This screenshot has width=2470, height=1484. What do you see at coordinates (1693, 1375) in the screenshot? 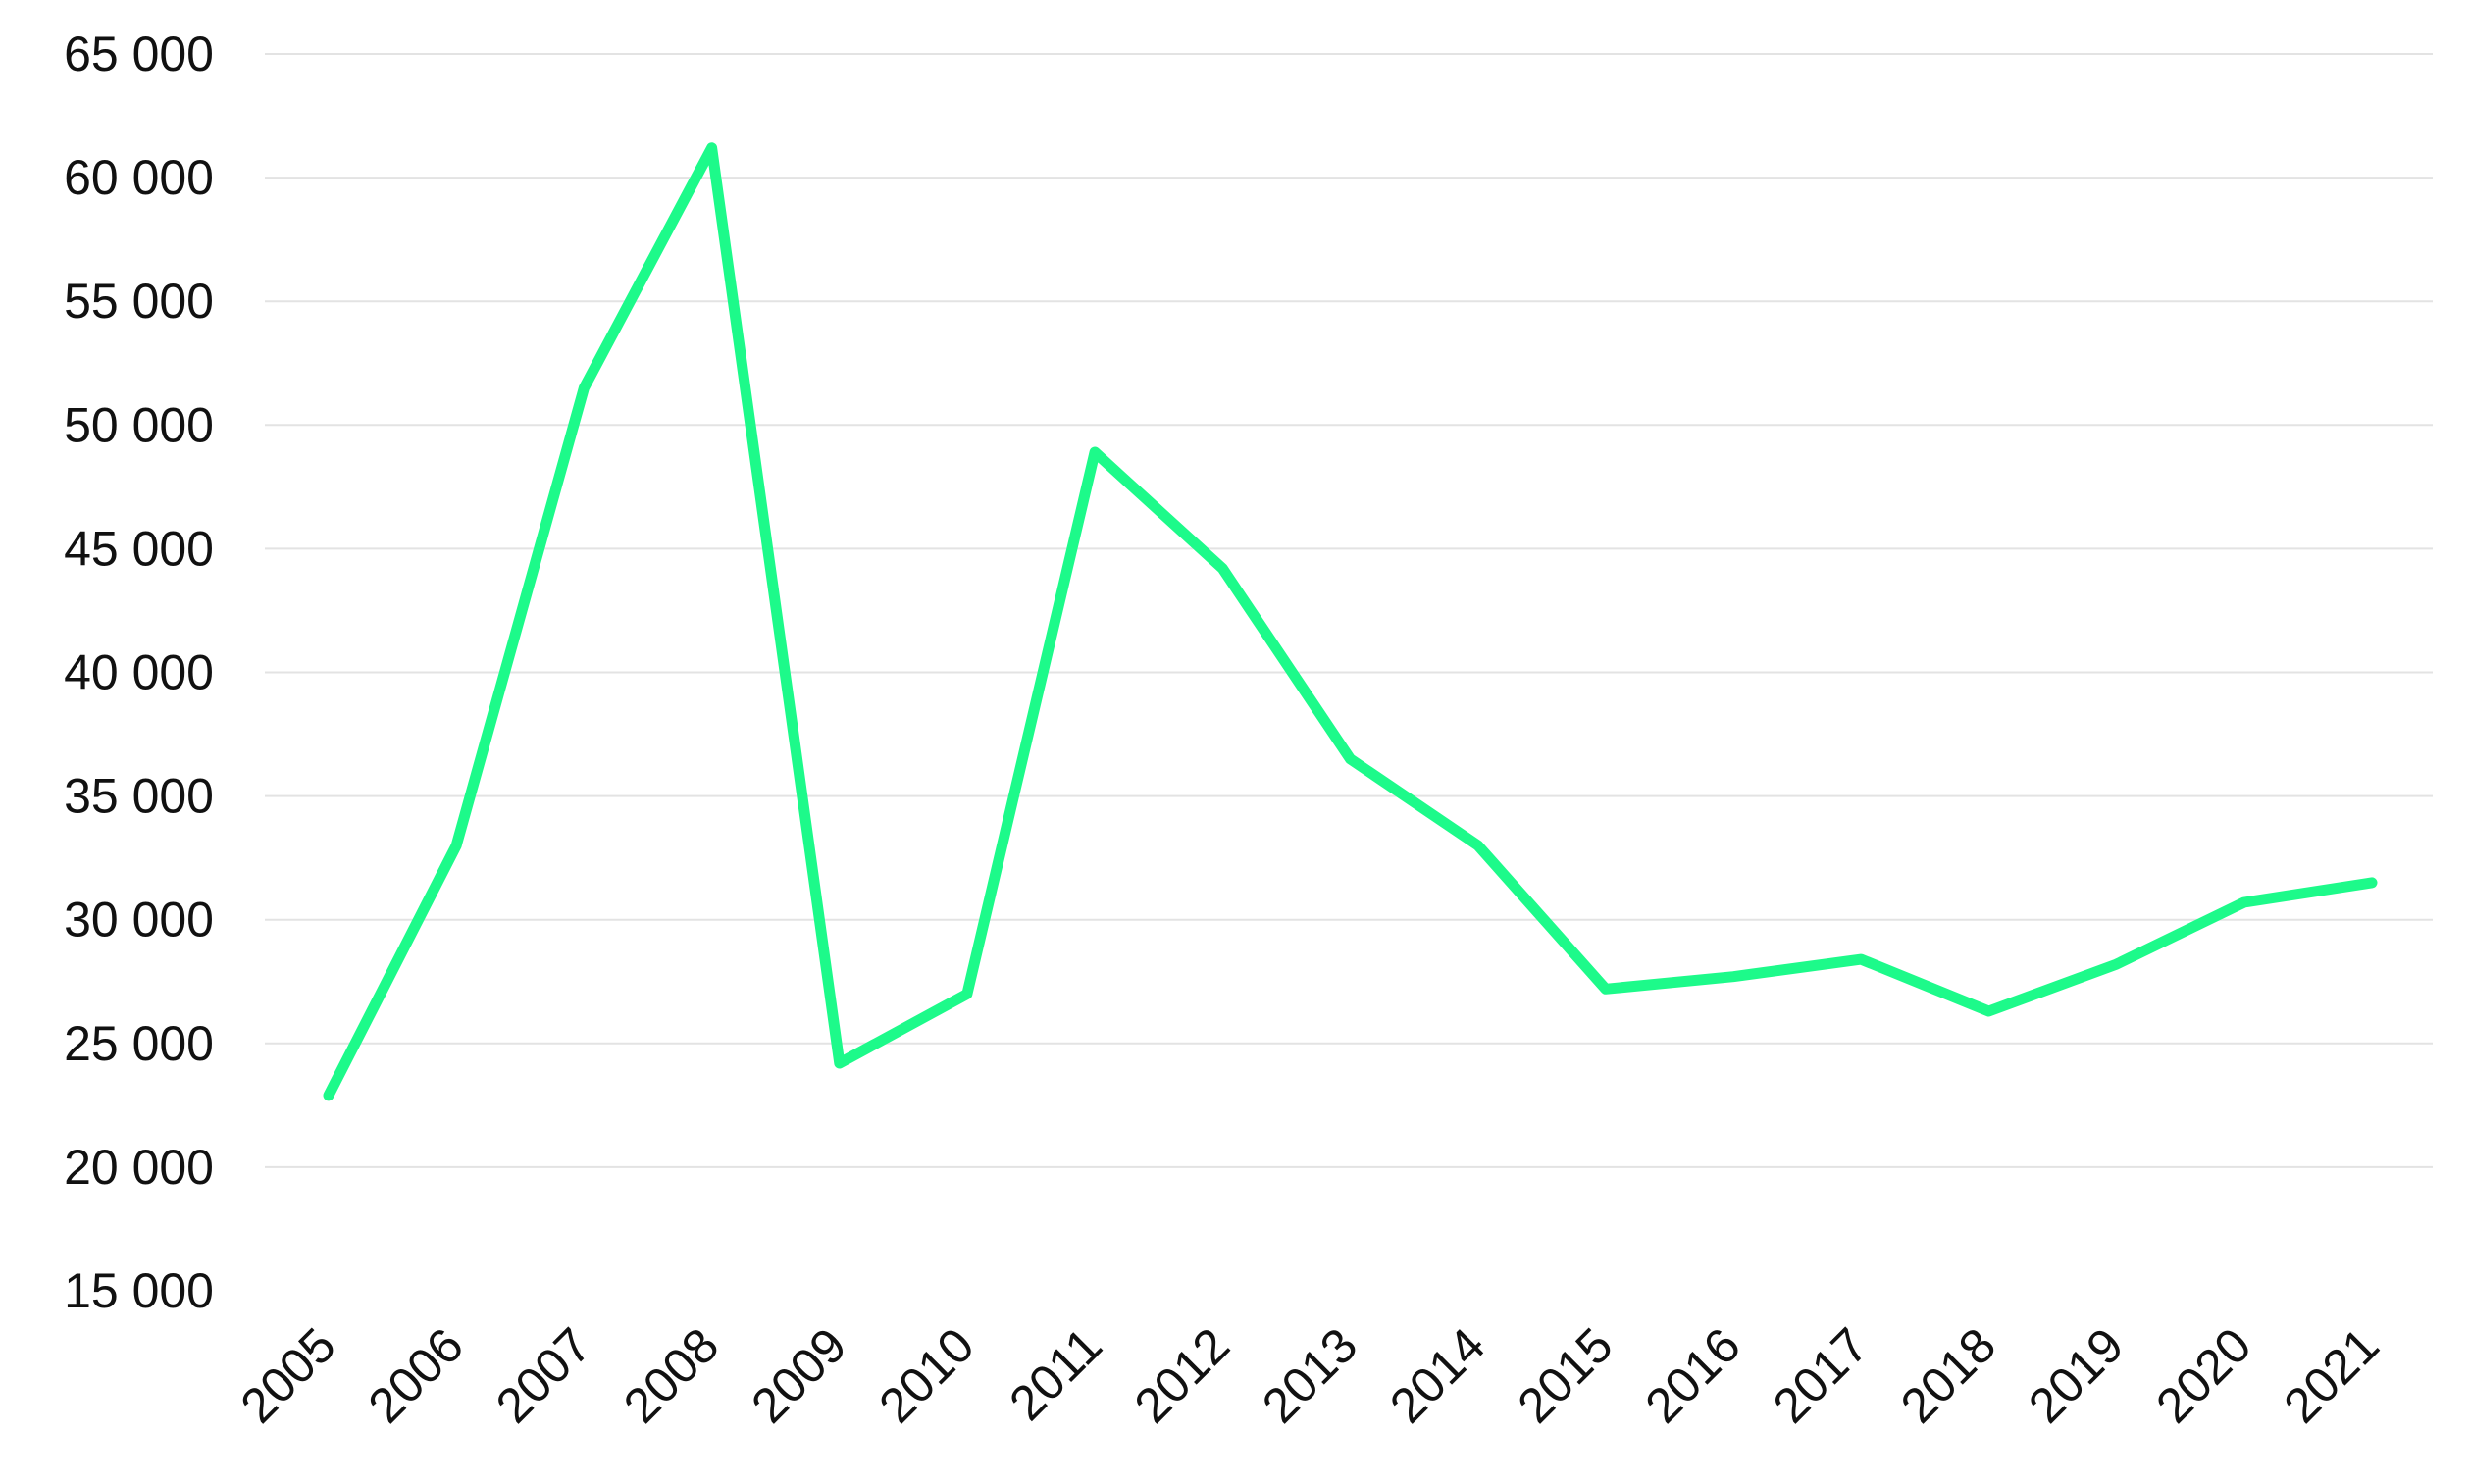
I see `x-tick-label: 2016` at bounding box center [1693, 1375].